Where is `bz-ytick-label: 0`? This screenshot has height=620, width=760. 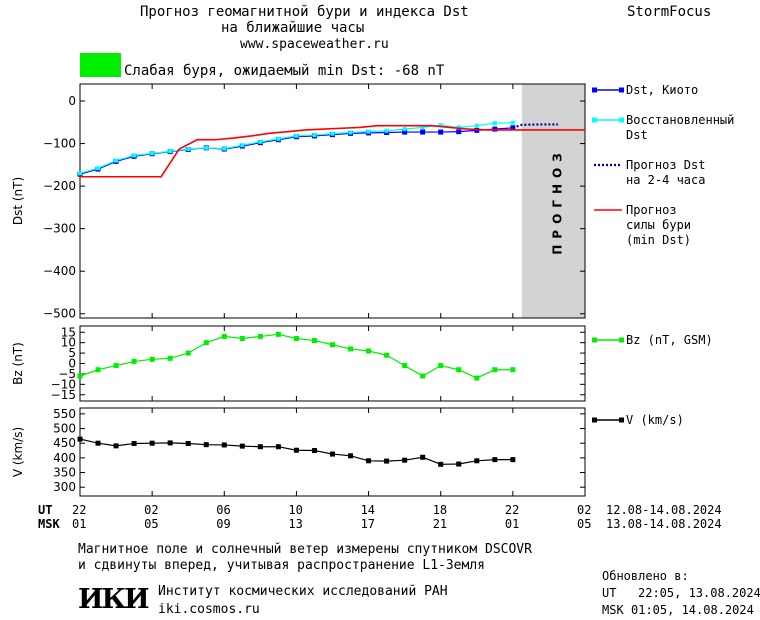
bz-ytick-label: 0 is located at coordinates (72, 364).